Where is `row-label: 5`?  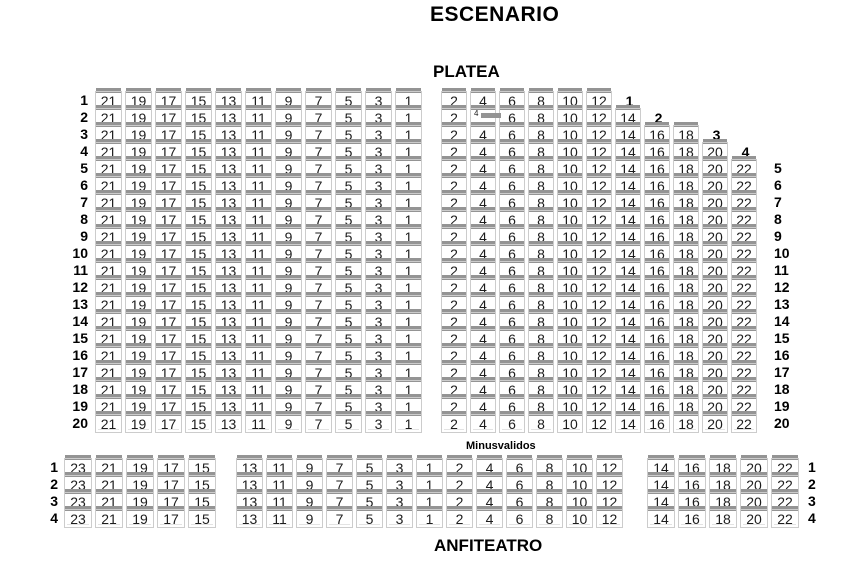
row-label: 5 is located at coordinates (84, 168).